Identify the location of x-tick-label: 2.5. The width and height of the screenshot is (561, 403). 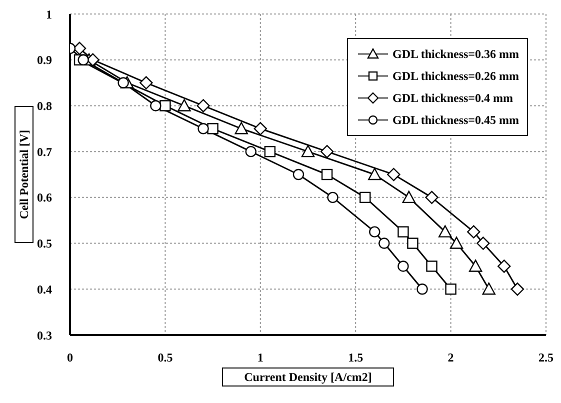
(546, 357).